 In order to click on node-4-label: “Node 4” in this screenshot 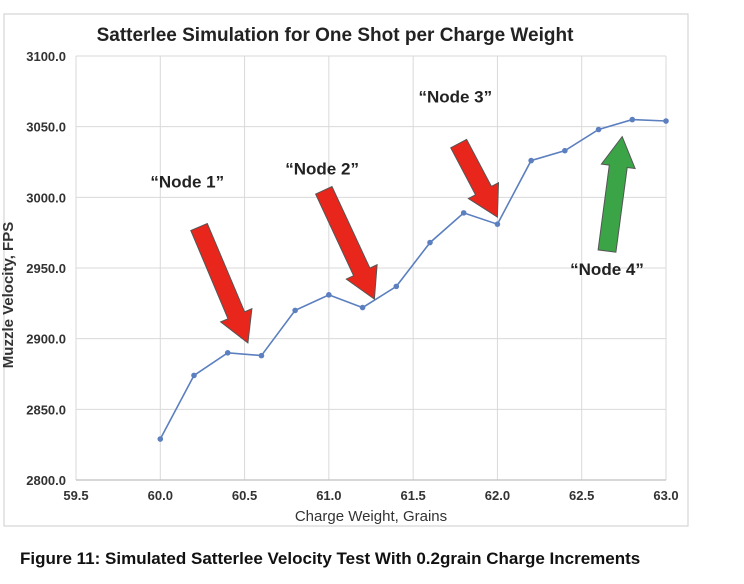, I will do `click(607, 269)`.